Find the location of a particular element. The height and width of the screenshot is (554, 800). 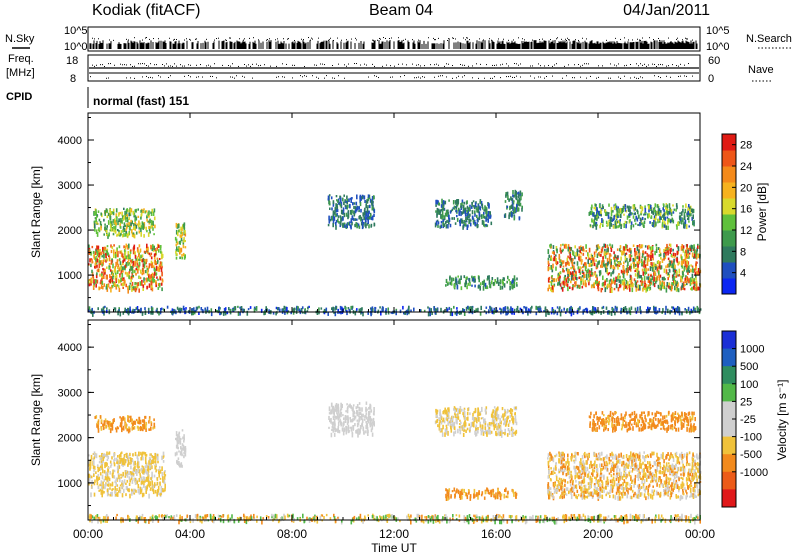

nave-tick-top: 60 is located at coordinates (714, 61).